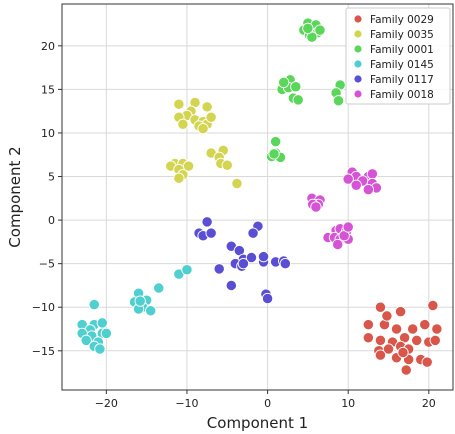  What do you see at coordinates (257, 423) in the screenshot?
I see `x-axis-label: Component 1` at bounding box center [257, 423].